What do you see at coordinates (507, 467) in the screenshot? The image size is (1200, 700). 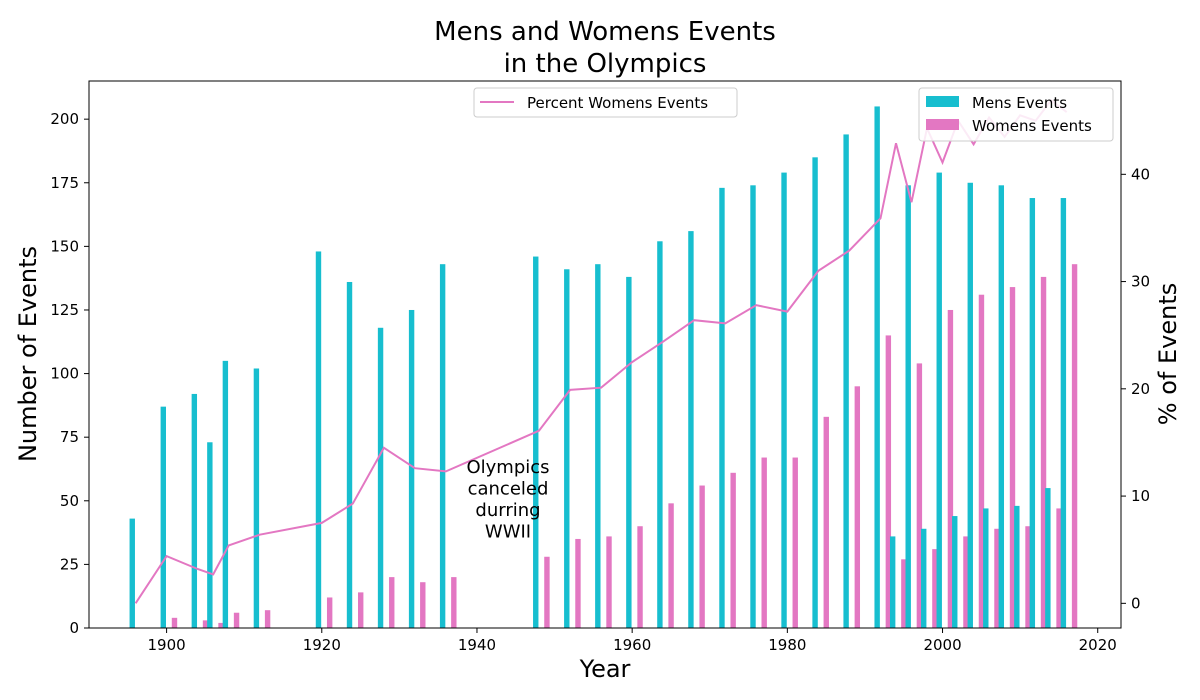 I see `annotation-line-1: Olympics` at bounding box center [507, 467].